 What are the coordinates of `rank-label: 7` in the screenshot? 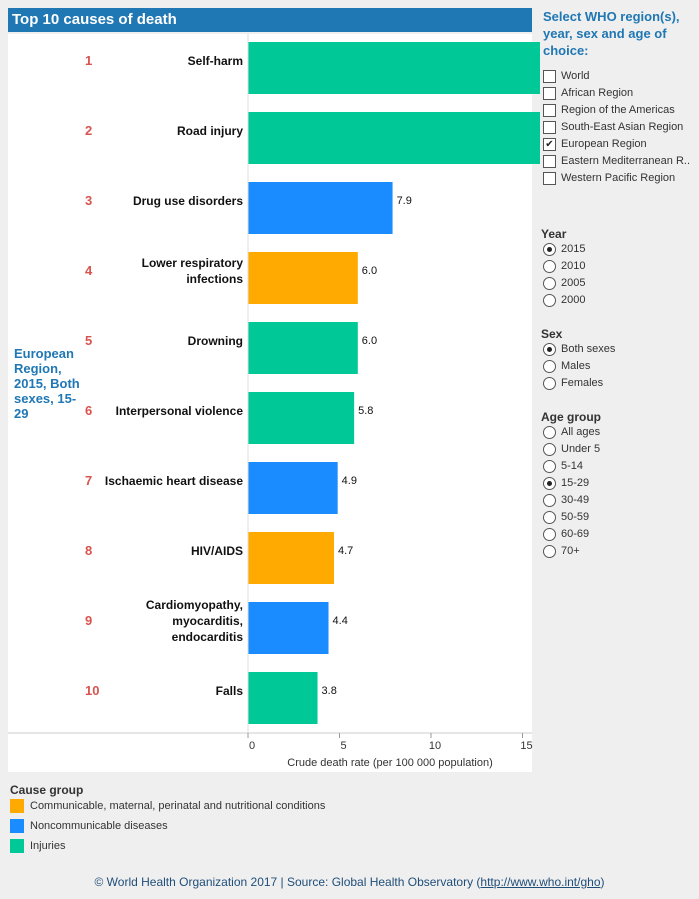 It's located at (88, 480).